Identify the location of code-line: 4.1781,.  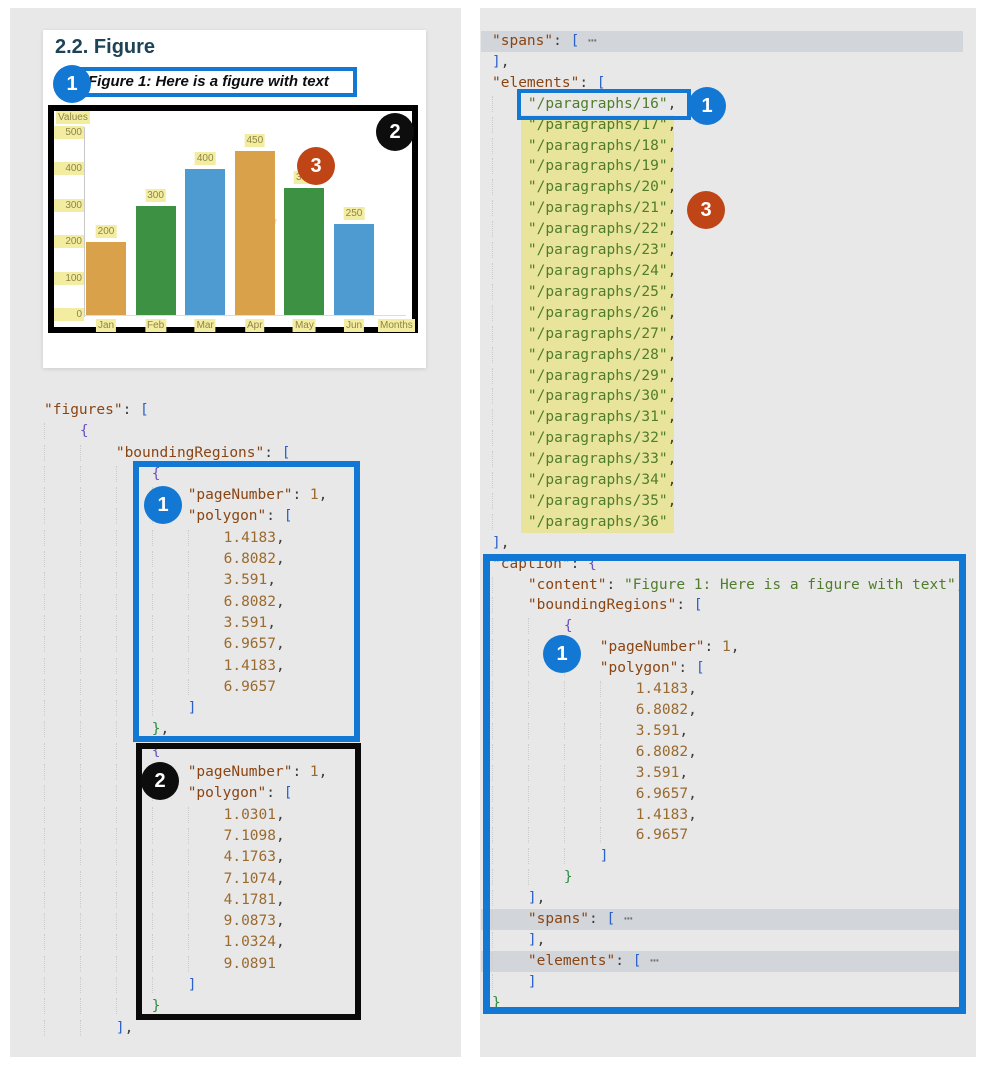
(185, 900).